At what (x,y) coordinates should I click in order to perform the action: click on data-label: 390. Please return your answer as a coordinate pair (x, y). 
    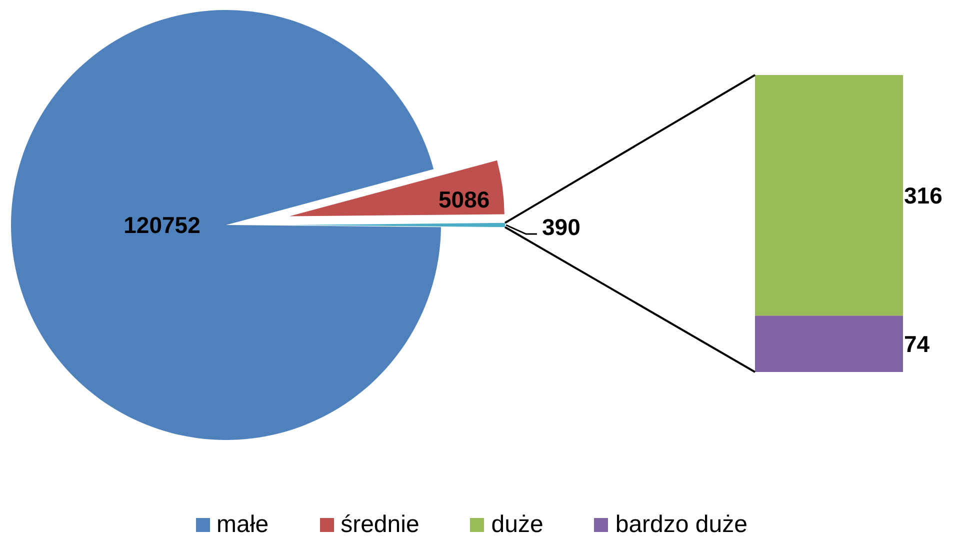
    Looking at the image, I should click on (561, 227).